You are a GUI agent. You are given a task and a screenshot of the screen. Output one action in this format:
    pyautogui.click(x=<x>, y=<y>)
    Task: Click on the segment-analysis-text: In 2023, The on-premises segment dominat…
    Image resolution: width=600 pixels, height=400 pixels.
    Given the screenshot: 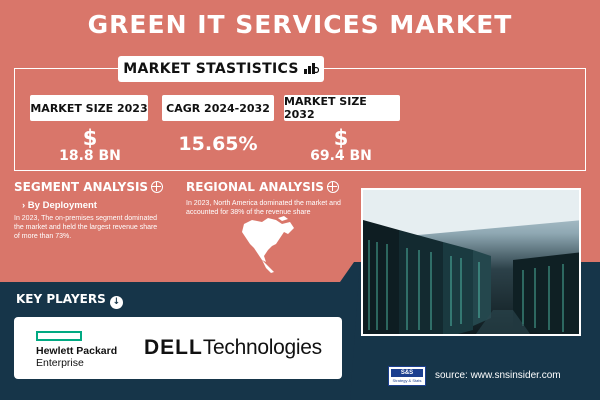 What is the action you would take?
    pyautogui.click(x=94, y=227)
    